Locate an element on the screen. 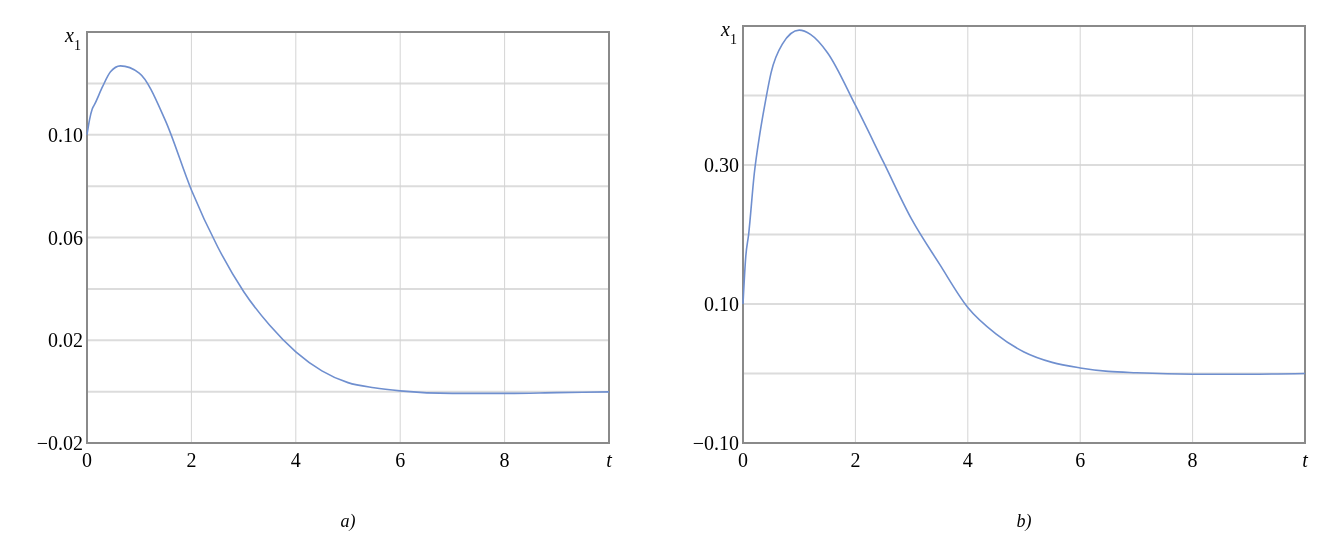 The height and width of the screenshot is (558, 1337). y-tick-label: −0.02 is located at coordinates (59, 443).